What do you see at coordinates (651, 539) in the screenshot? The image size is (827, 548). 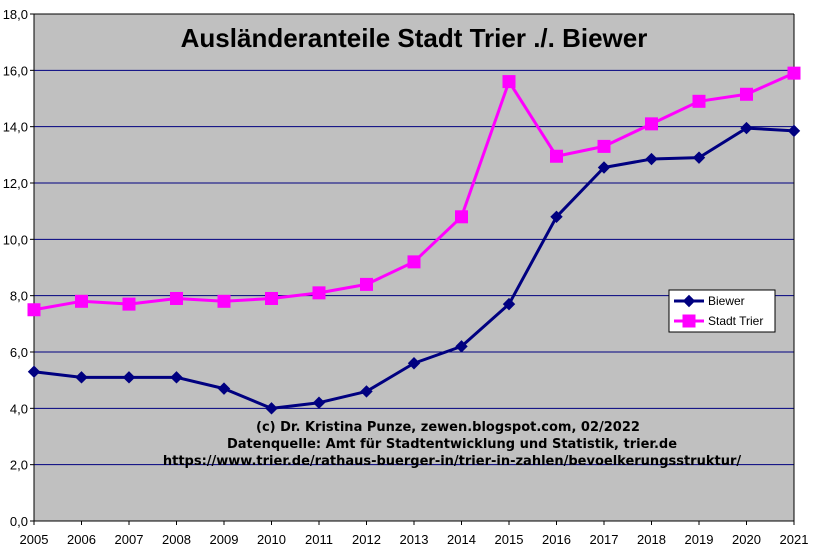 I see `x-tick-label: 2018` at bounding box center [651, 539].